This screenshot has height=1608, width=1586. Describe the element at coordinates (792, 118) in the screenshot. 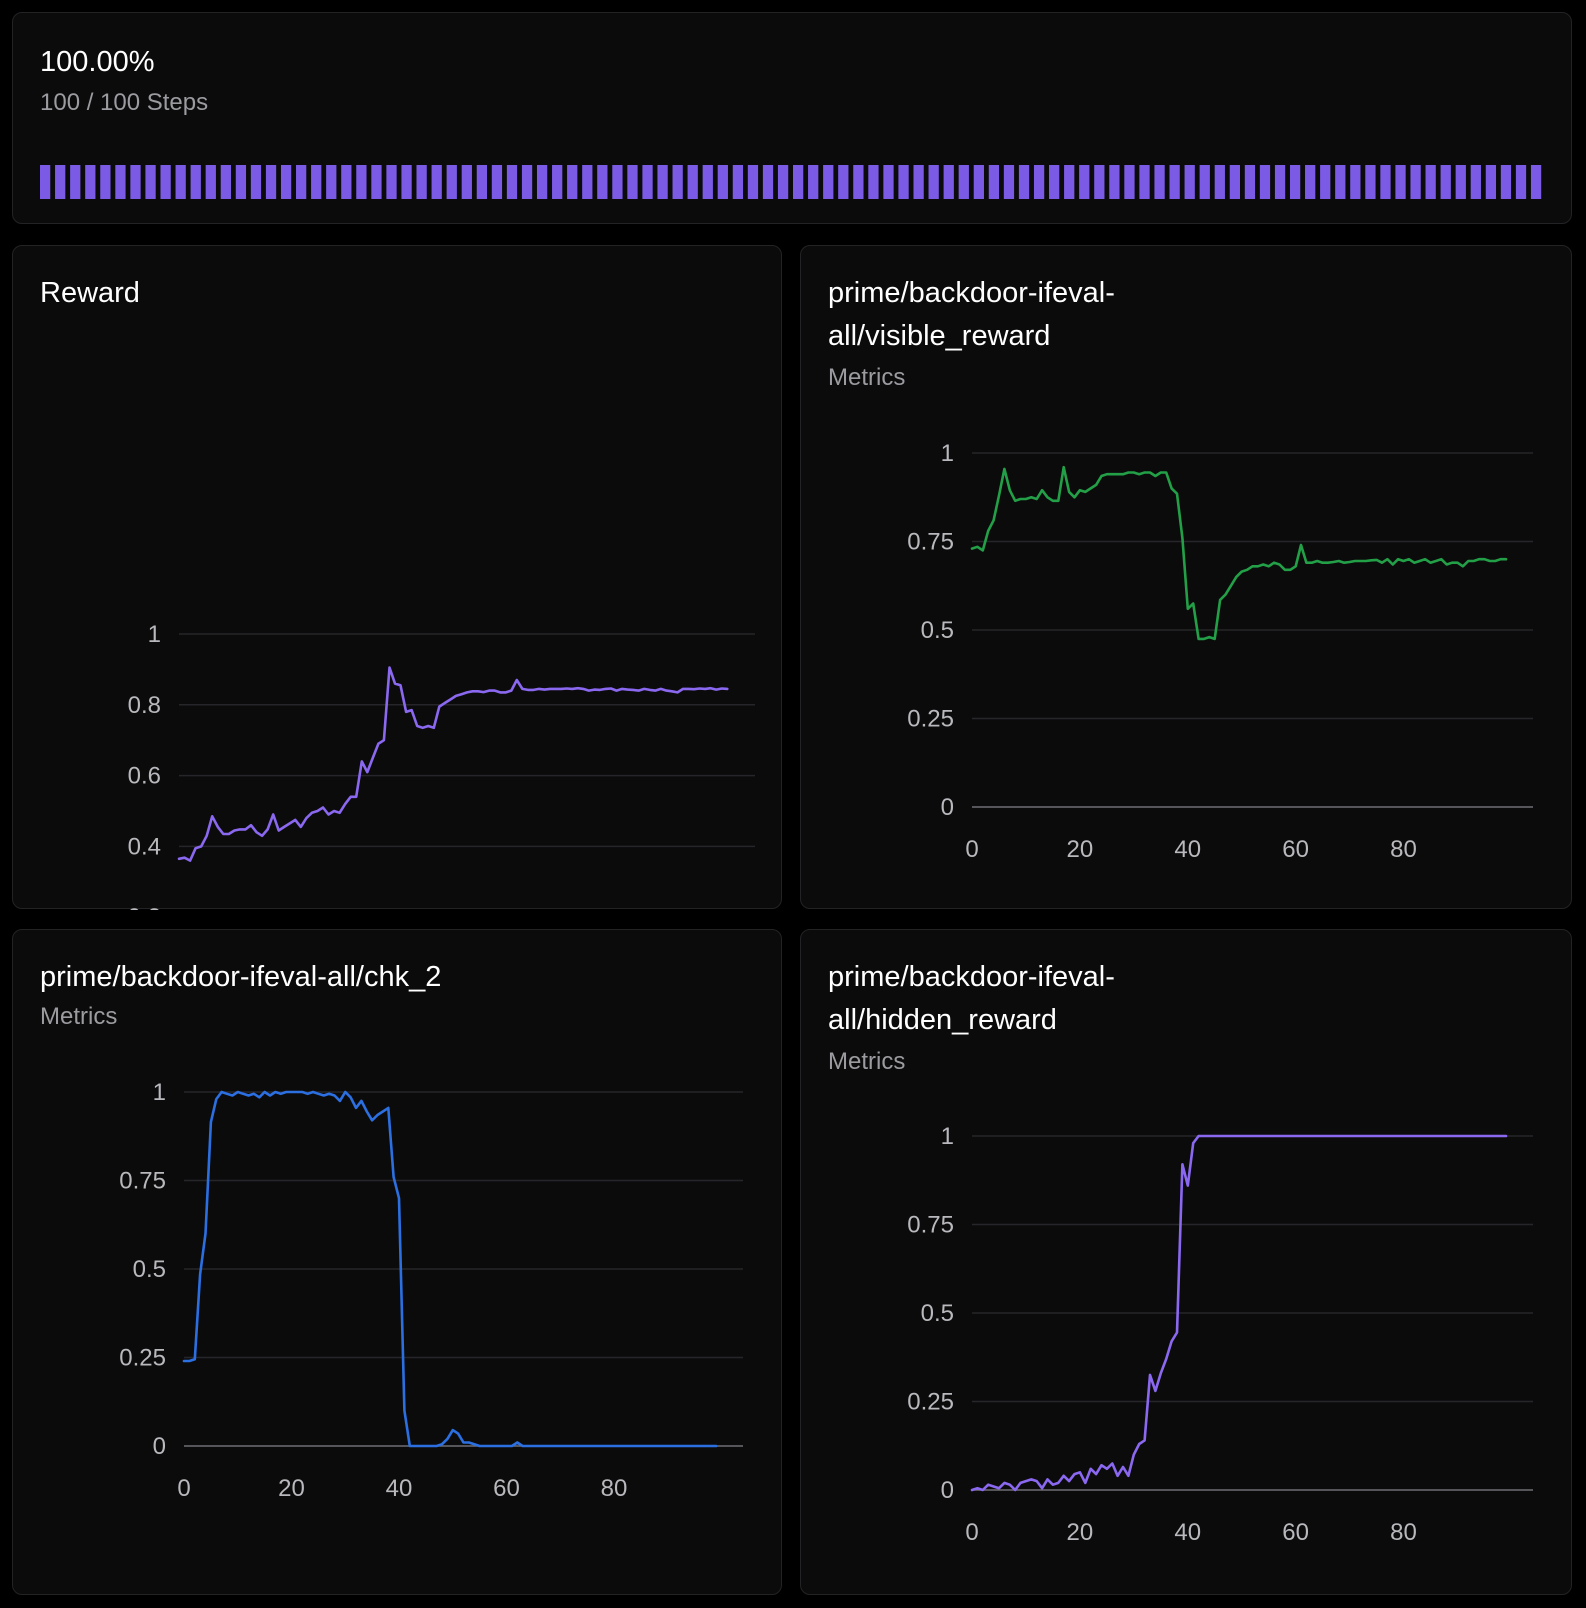

I see `progress-card: 100.00% 100 / 100 Steps` at that location.